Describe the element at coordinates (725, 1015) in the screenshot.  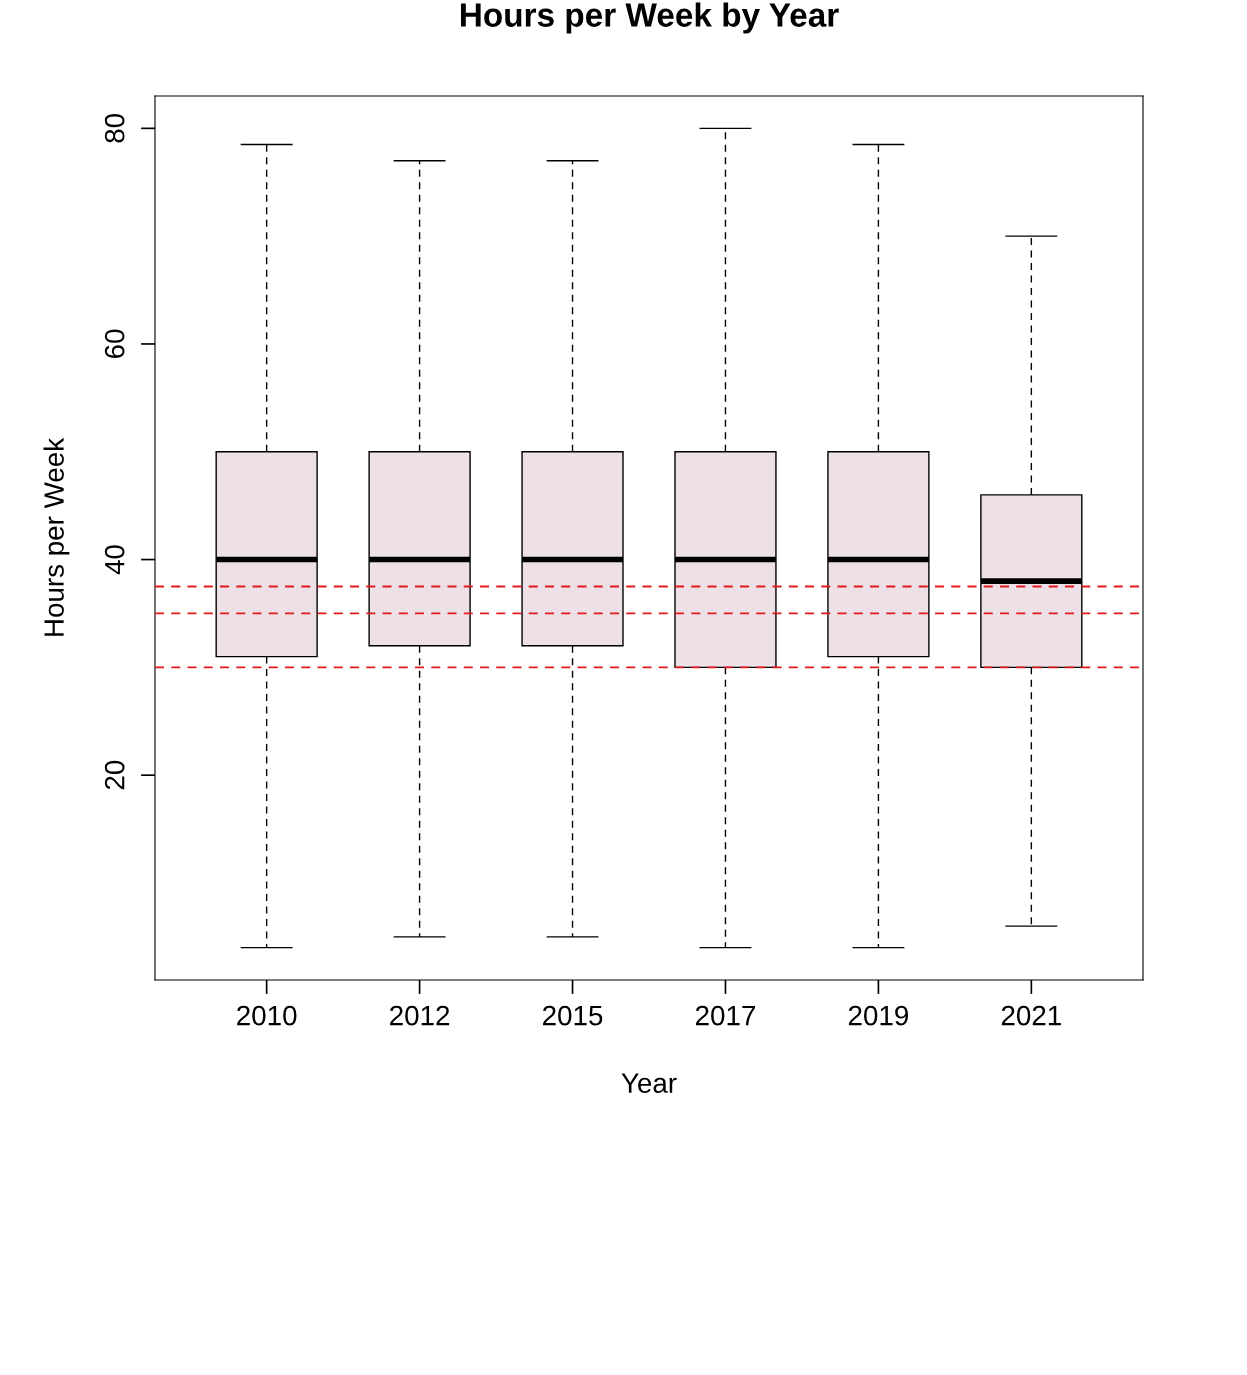
I see `x-tick-label: 2017` at that location.